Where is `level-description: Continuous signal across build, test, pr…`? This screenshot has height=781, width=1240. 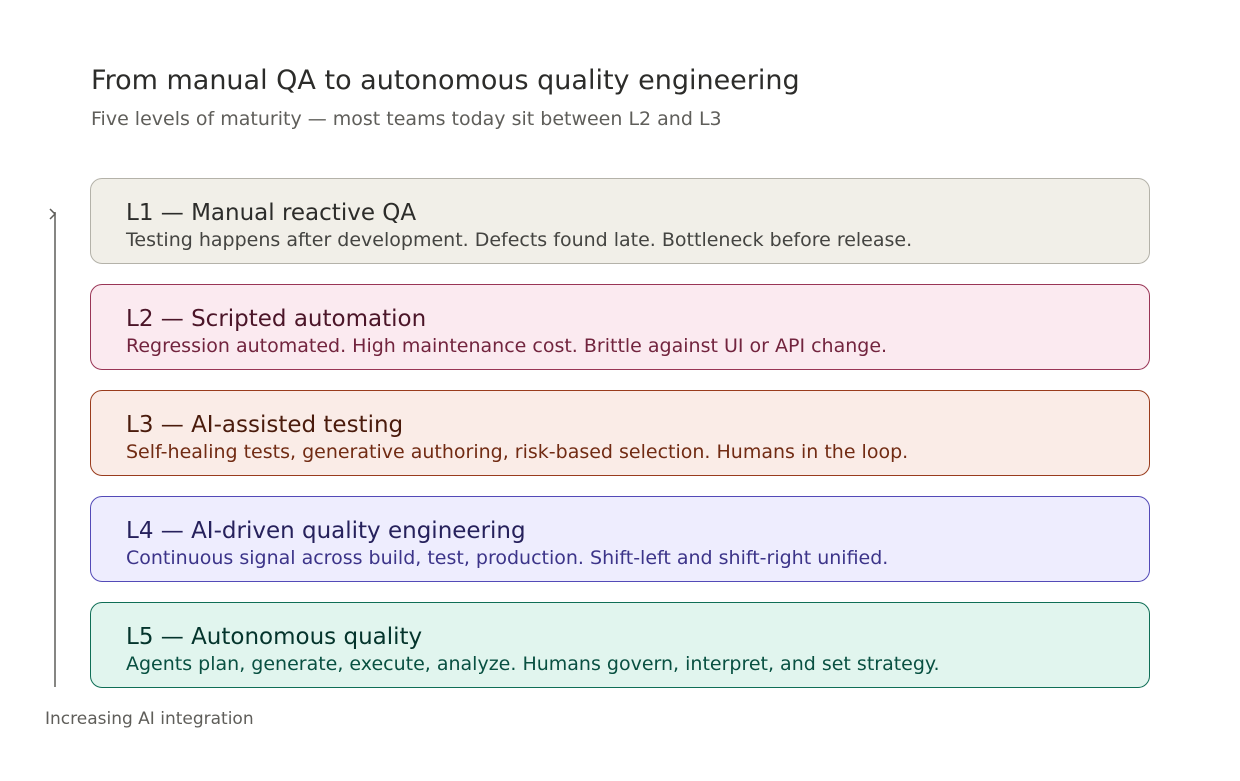
level-description: Continuous signal across build, test, pr… is located at coordinates (507, 558).